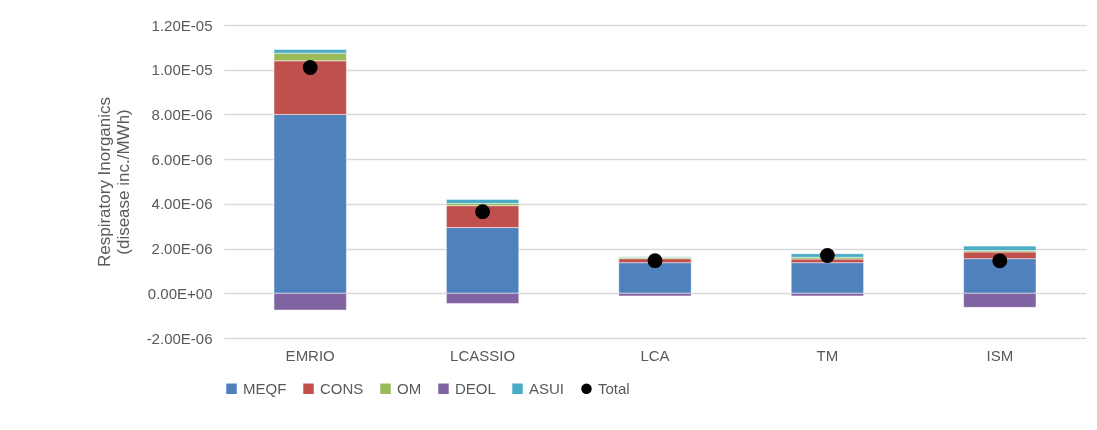 Image resolution: width=1097 pixels, height=430 pixels. Describe the element at coordinates (655, 355) in the screenshot. I see `x-tick-label: LCA` at that location.